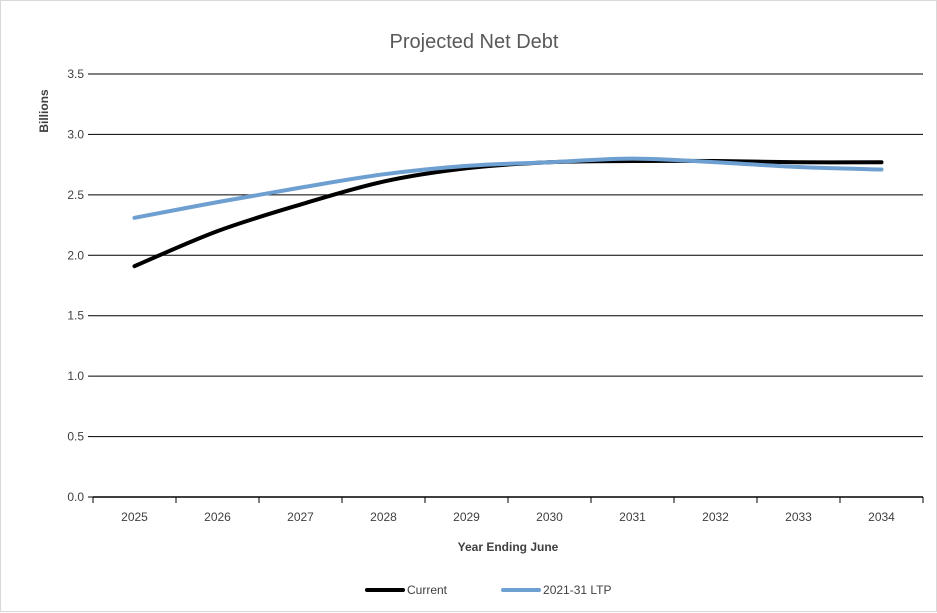 This screenshot has width=937, height=613. I want to click on y-tick-label: 1.0, so click(75, 376).